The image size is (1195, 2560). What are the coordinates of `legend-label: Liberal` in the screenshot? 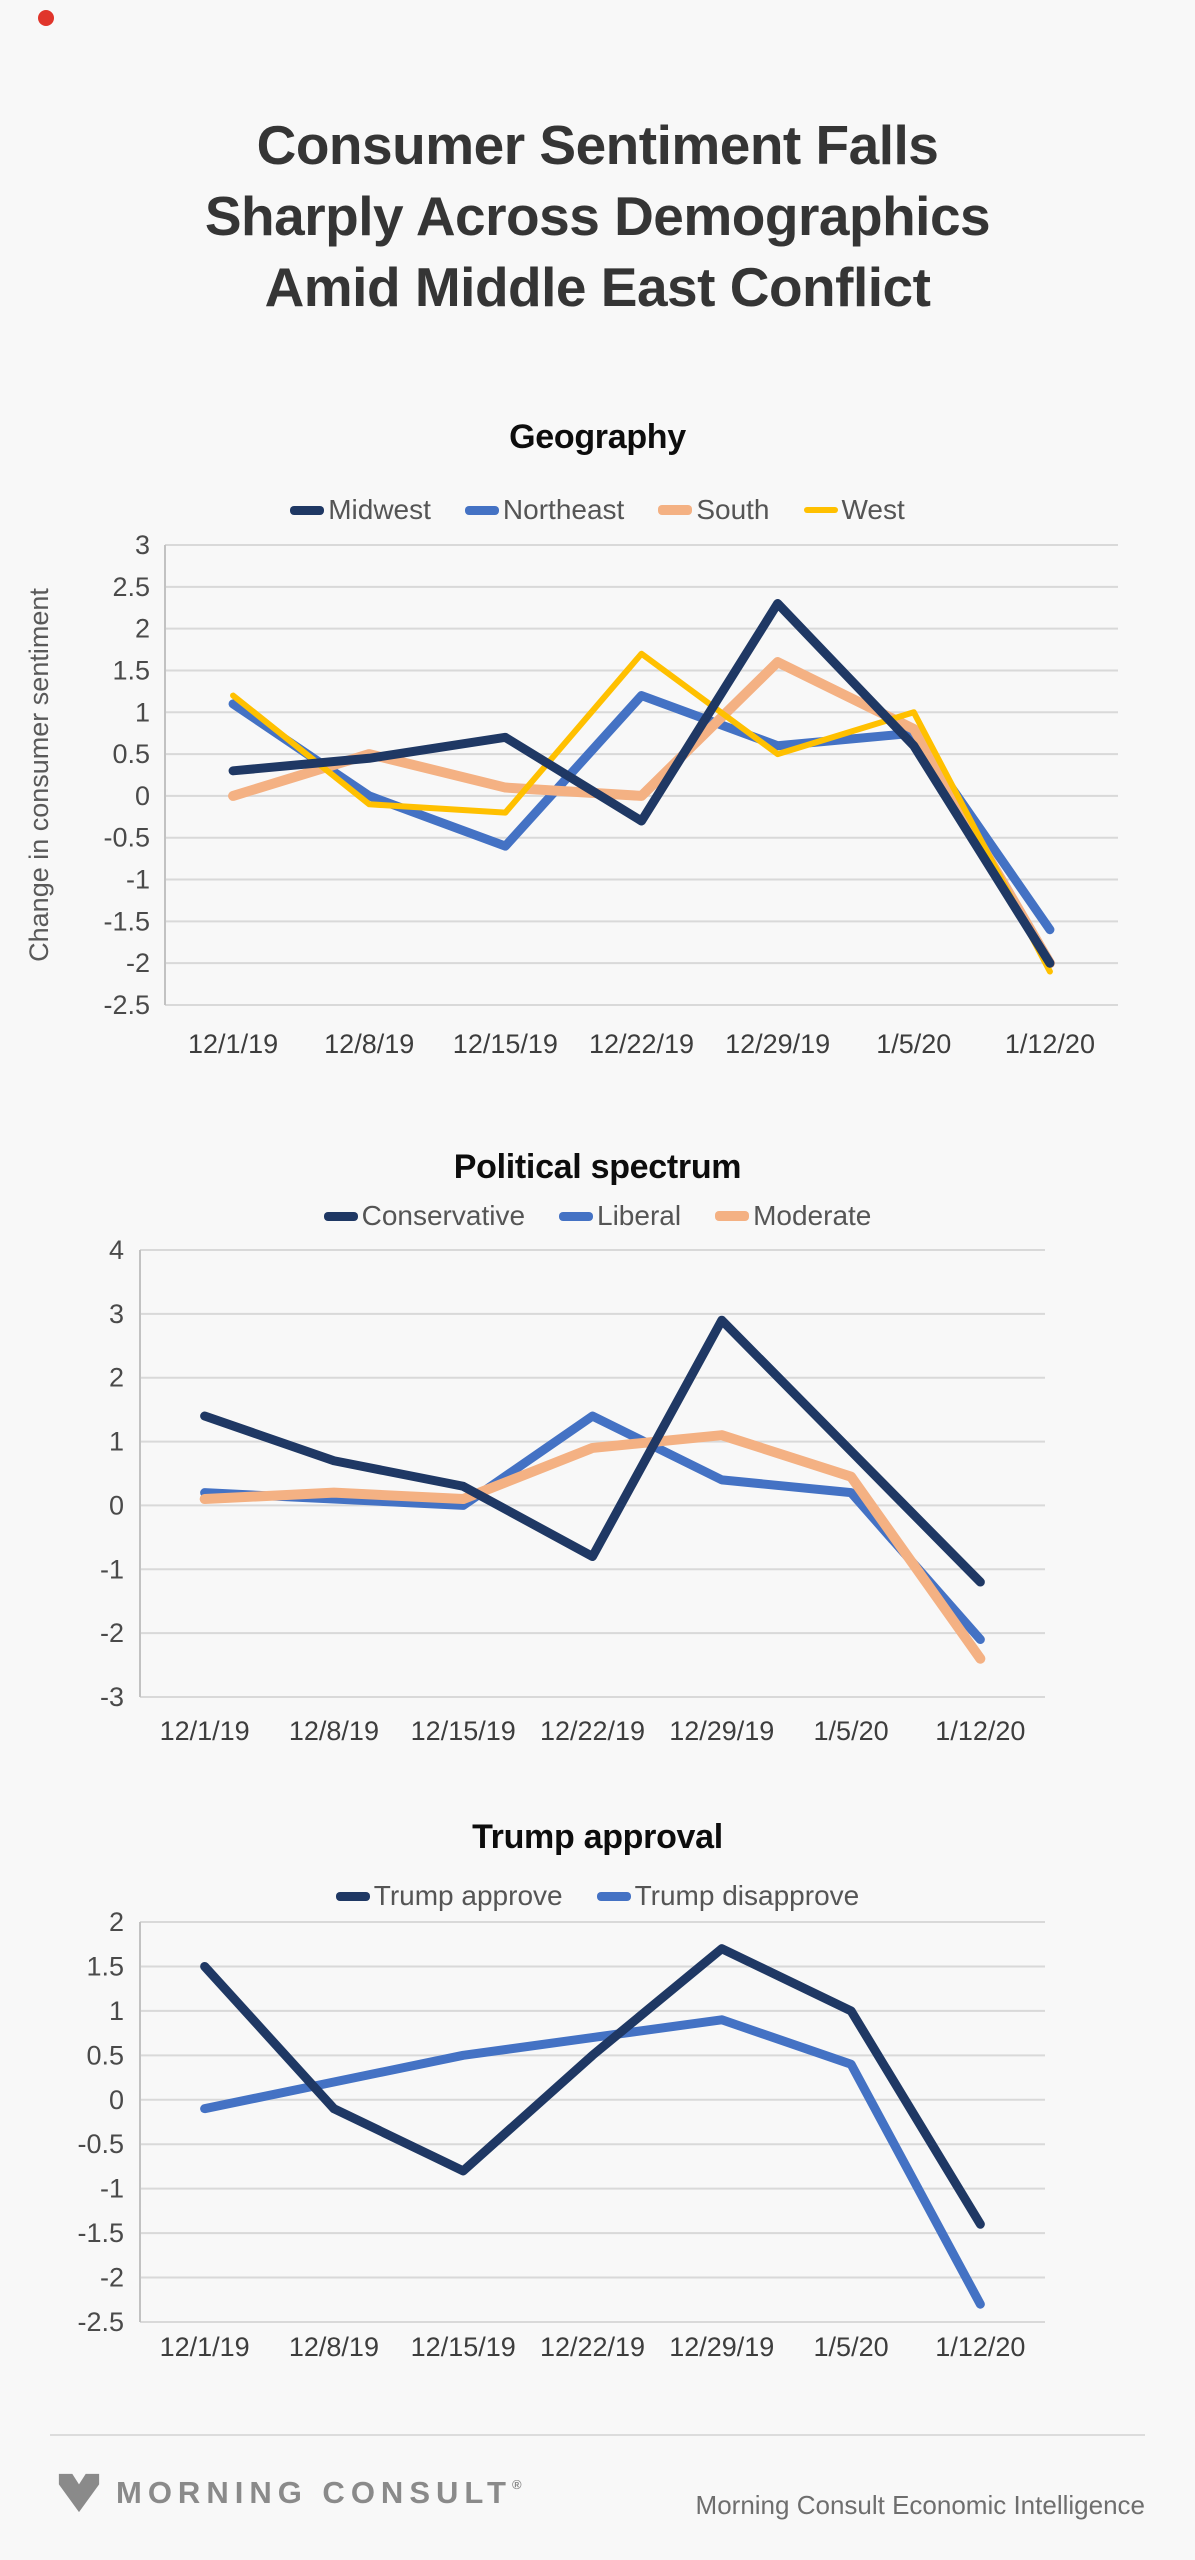 It's located at (639, 1215).